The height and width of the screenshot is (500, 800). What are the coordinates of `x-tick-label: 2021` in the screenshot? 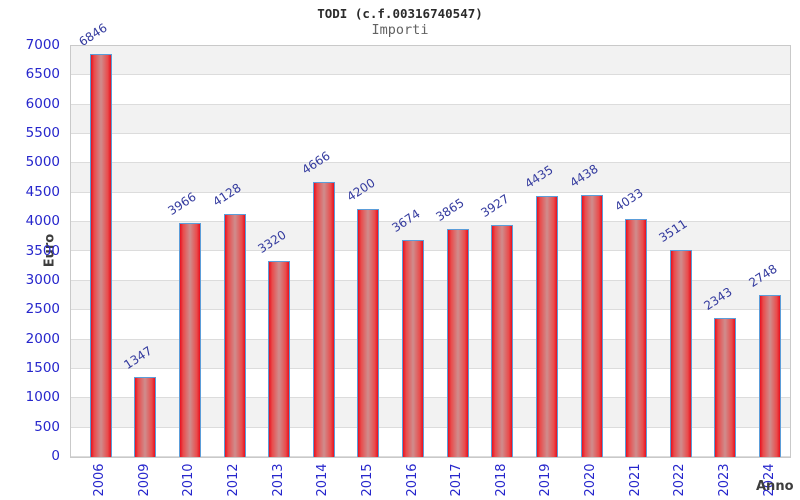 It's located at (635, 480).